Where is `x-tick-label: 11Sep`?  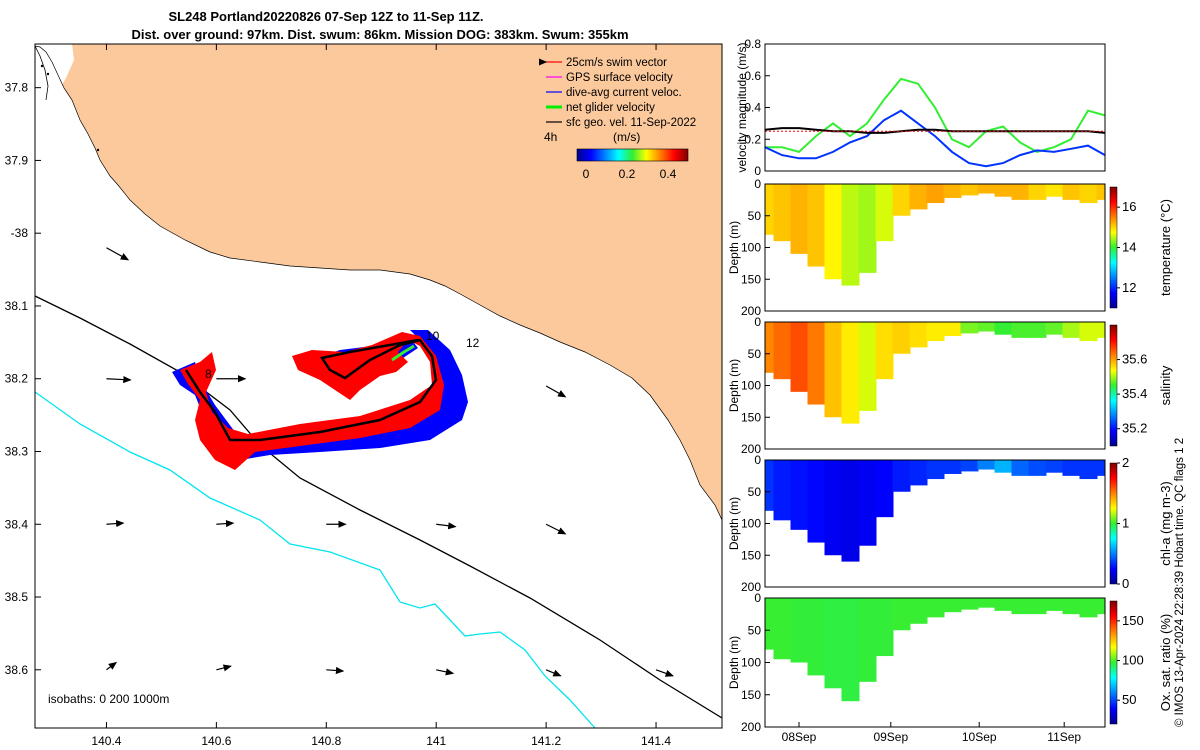 x-tick-label: 11Sep is located at coordinates (1064, 737).